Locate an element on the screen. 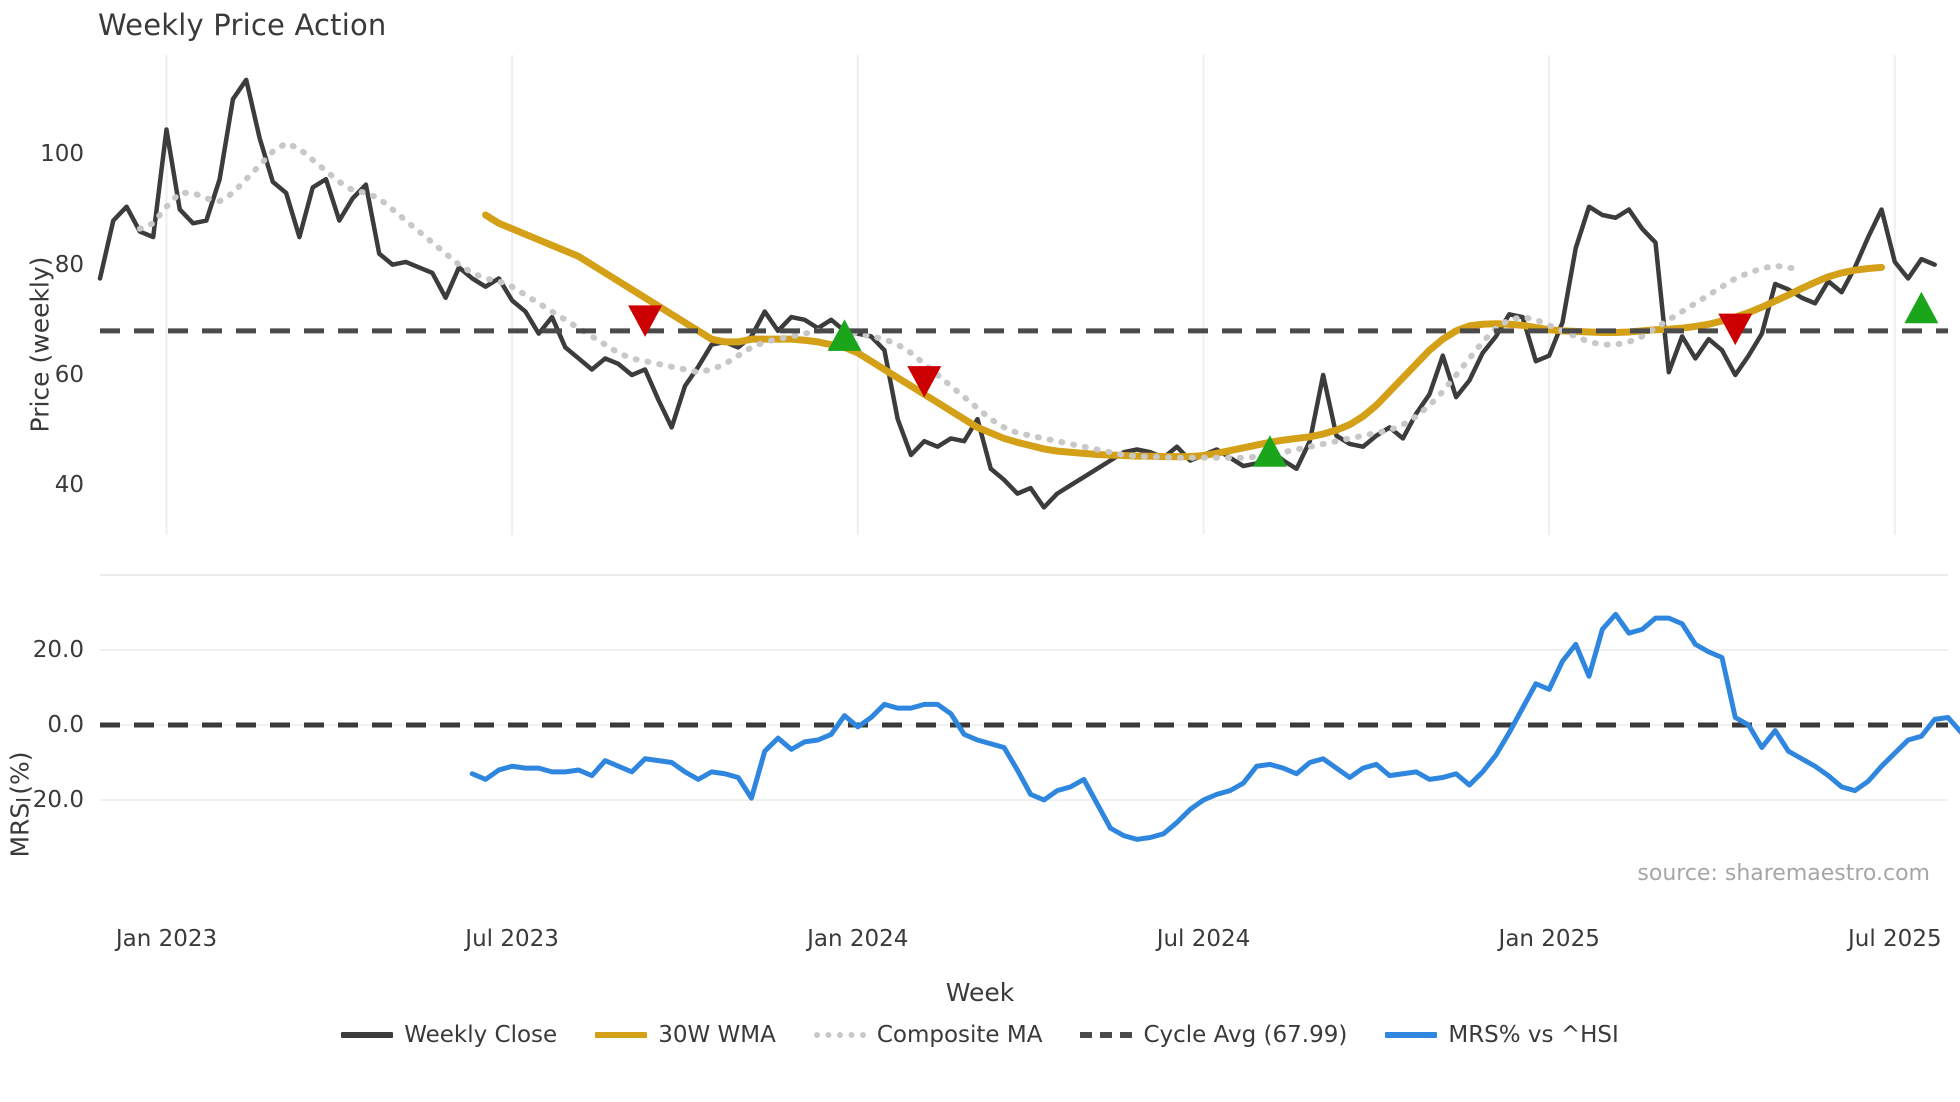 Image resolution: width=1960 pixels, height=1102 pixels. legend-item-30w-wma: 30W WMA is located at coordinates (685, 1035).